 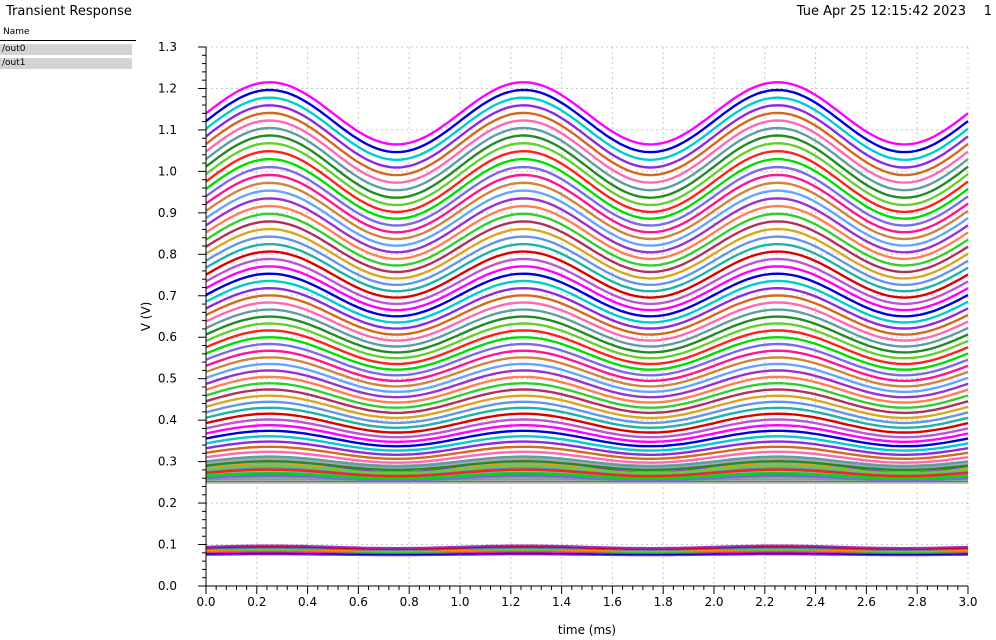 I want to click on x-tick-label: 0.4, so click(x=307, y=602).